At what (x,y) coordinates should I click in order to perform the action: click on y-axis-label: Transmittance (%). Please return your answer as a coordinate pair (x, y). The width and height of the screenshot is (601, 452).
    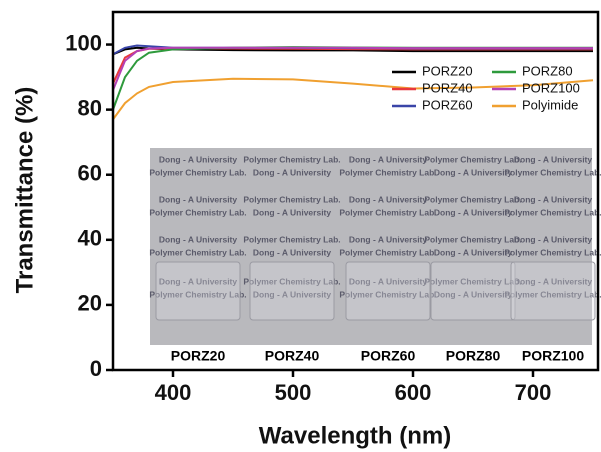
    Looking at the image, I should click on (24, 190).